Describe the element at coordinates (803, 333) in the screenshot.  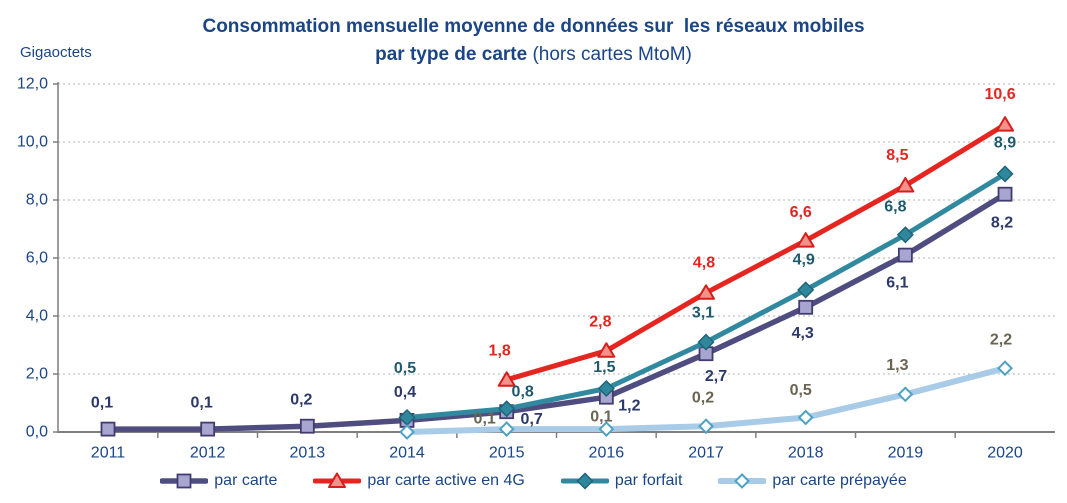
I see `data-label-par-carte: 4,3` at that location.